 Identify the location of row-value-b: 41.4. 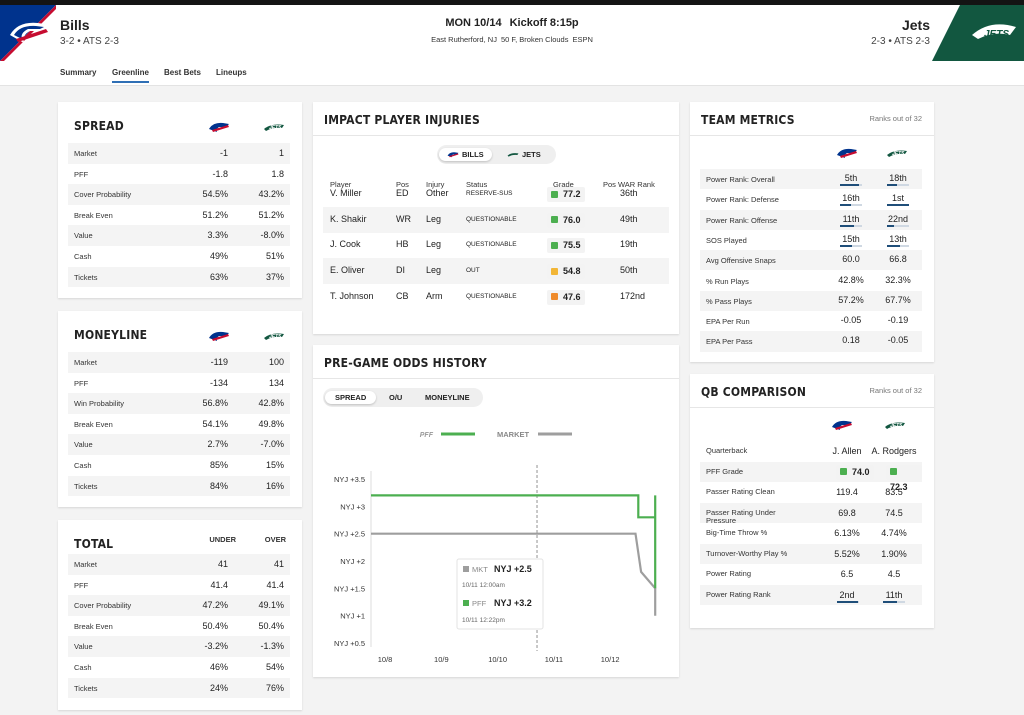
(275, 584).